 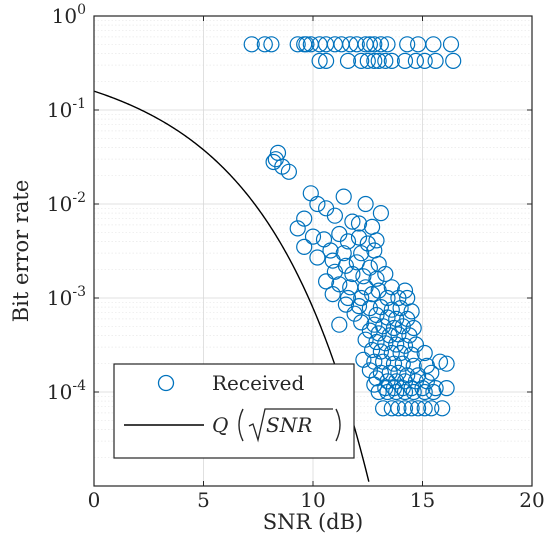 What do you see at coordinates (531, 500) in the screenshot?
I see `x-tick-label: 20` at bounding box center [531, 500].